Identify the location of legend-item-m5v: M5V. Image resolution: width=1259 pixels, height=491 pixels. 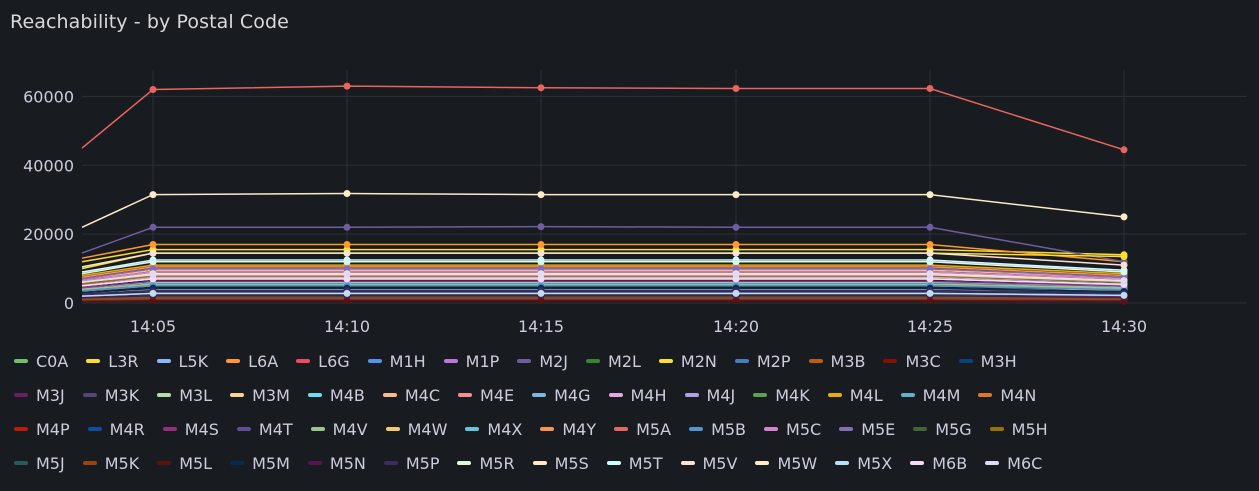
(708, 463).